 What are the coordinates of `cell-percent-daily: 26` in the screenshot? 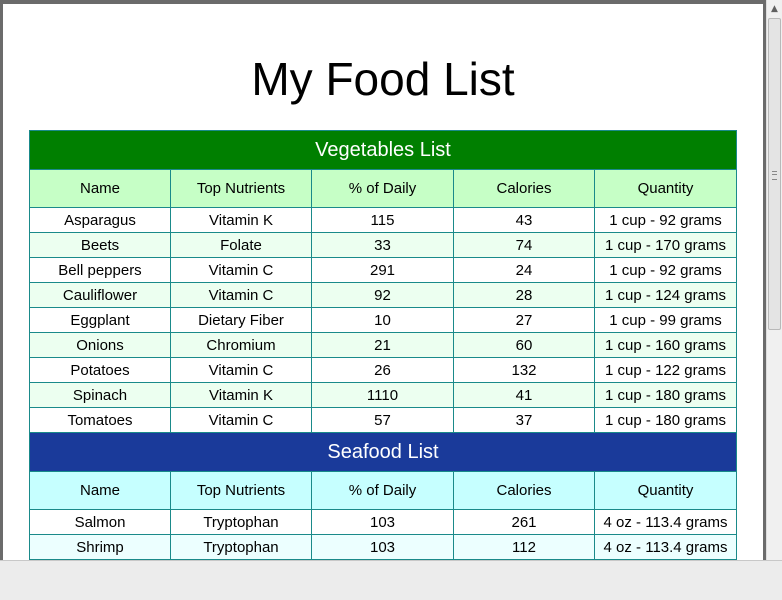 It's located at (382, 370).